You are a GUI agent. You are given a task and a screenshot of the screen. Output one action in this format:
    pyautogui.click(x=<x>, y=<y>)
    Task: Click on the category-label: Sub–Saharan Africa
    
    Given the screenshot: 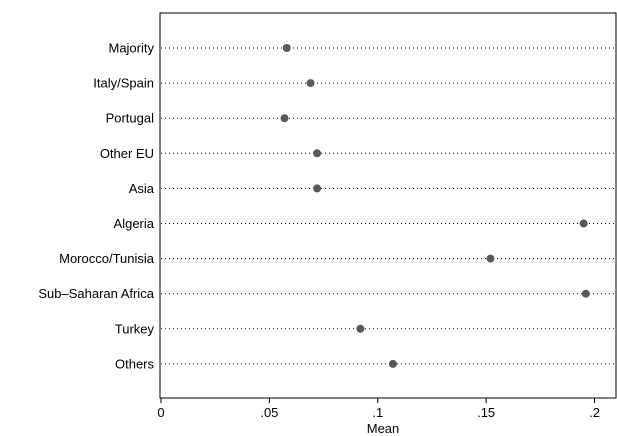 What is the action you would take?
    pyautogui.click(x=96, y=293)
    